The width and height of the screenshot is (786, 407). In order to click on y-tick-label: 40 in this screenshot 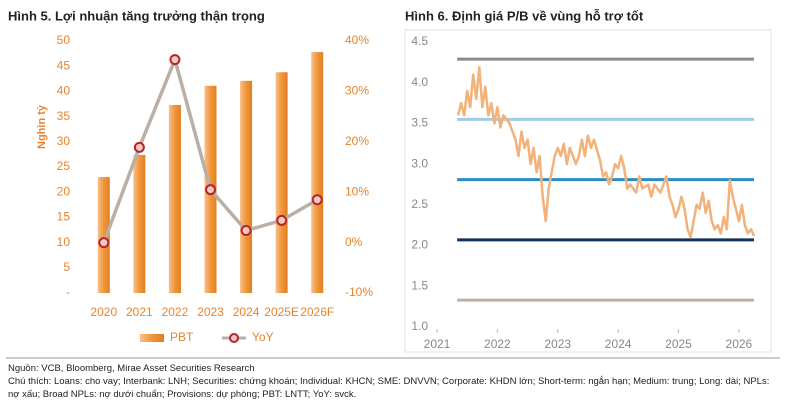, I will do `click(64, 91)`.